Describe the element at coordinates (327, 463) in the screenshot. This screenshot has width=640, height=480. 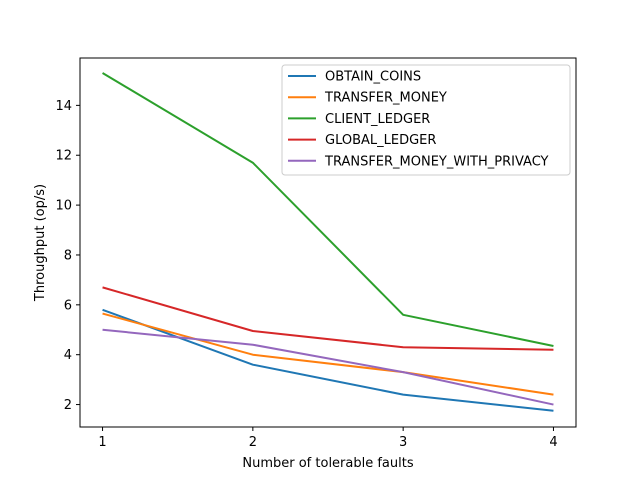
I see `x-axis-label: Number of tolerable faults` at that location.